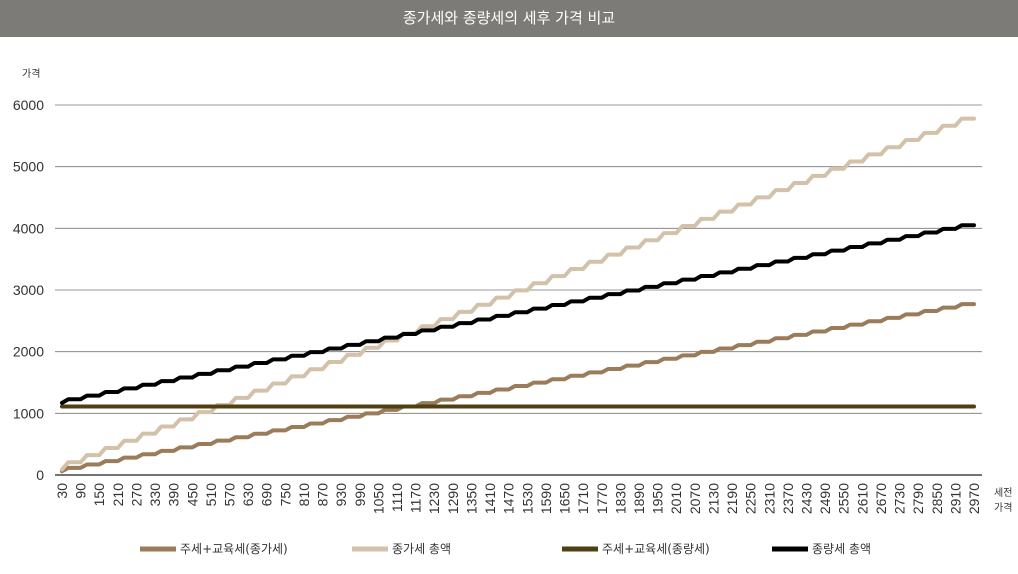 The height and width of the screenshot is (574, 1018). Describe the element at coordinates (639, 498) in the screenshot. I see `x-tick-label: 1890` at that location.